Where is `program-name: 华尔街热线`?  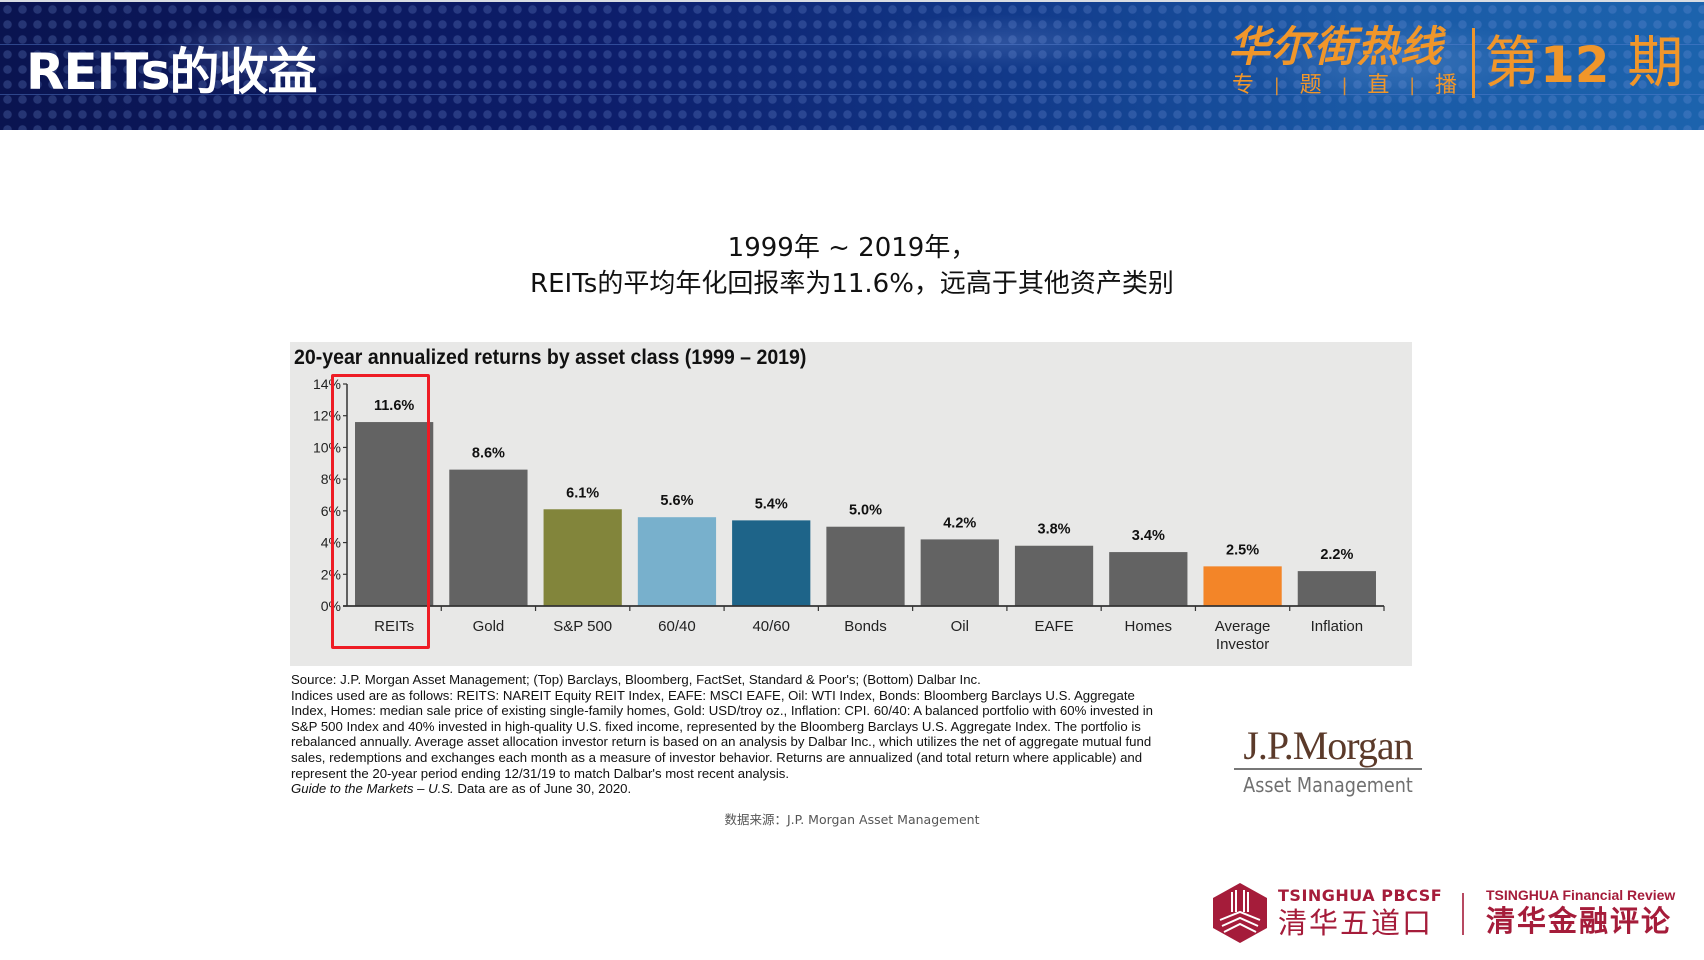 program-name: 华尔街热线 is located at coordinates (1336, 46).